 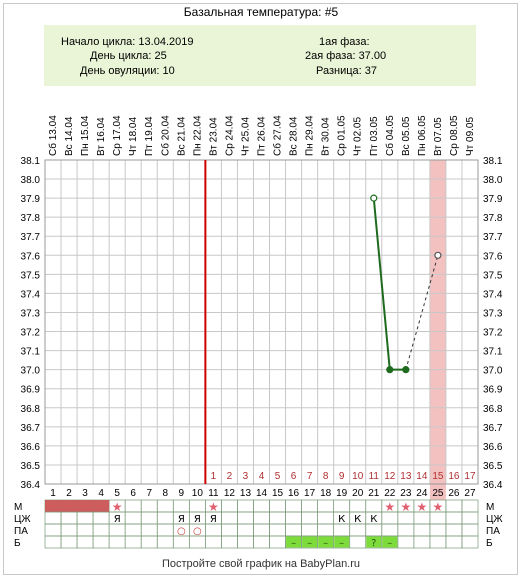 I want to click on y-tick-label-right: 37.7, so click(x=493, y=237).